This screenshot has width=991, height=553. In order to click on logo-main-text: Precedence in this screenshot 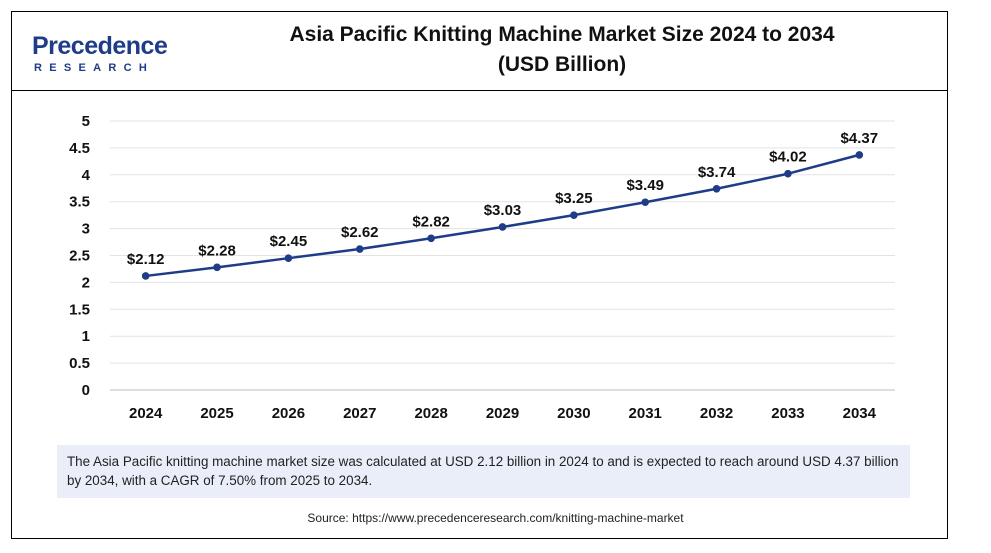, I will do `click(100, 46)`.